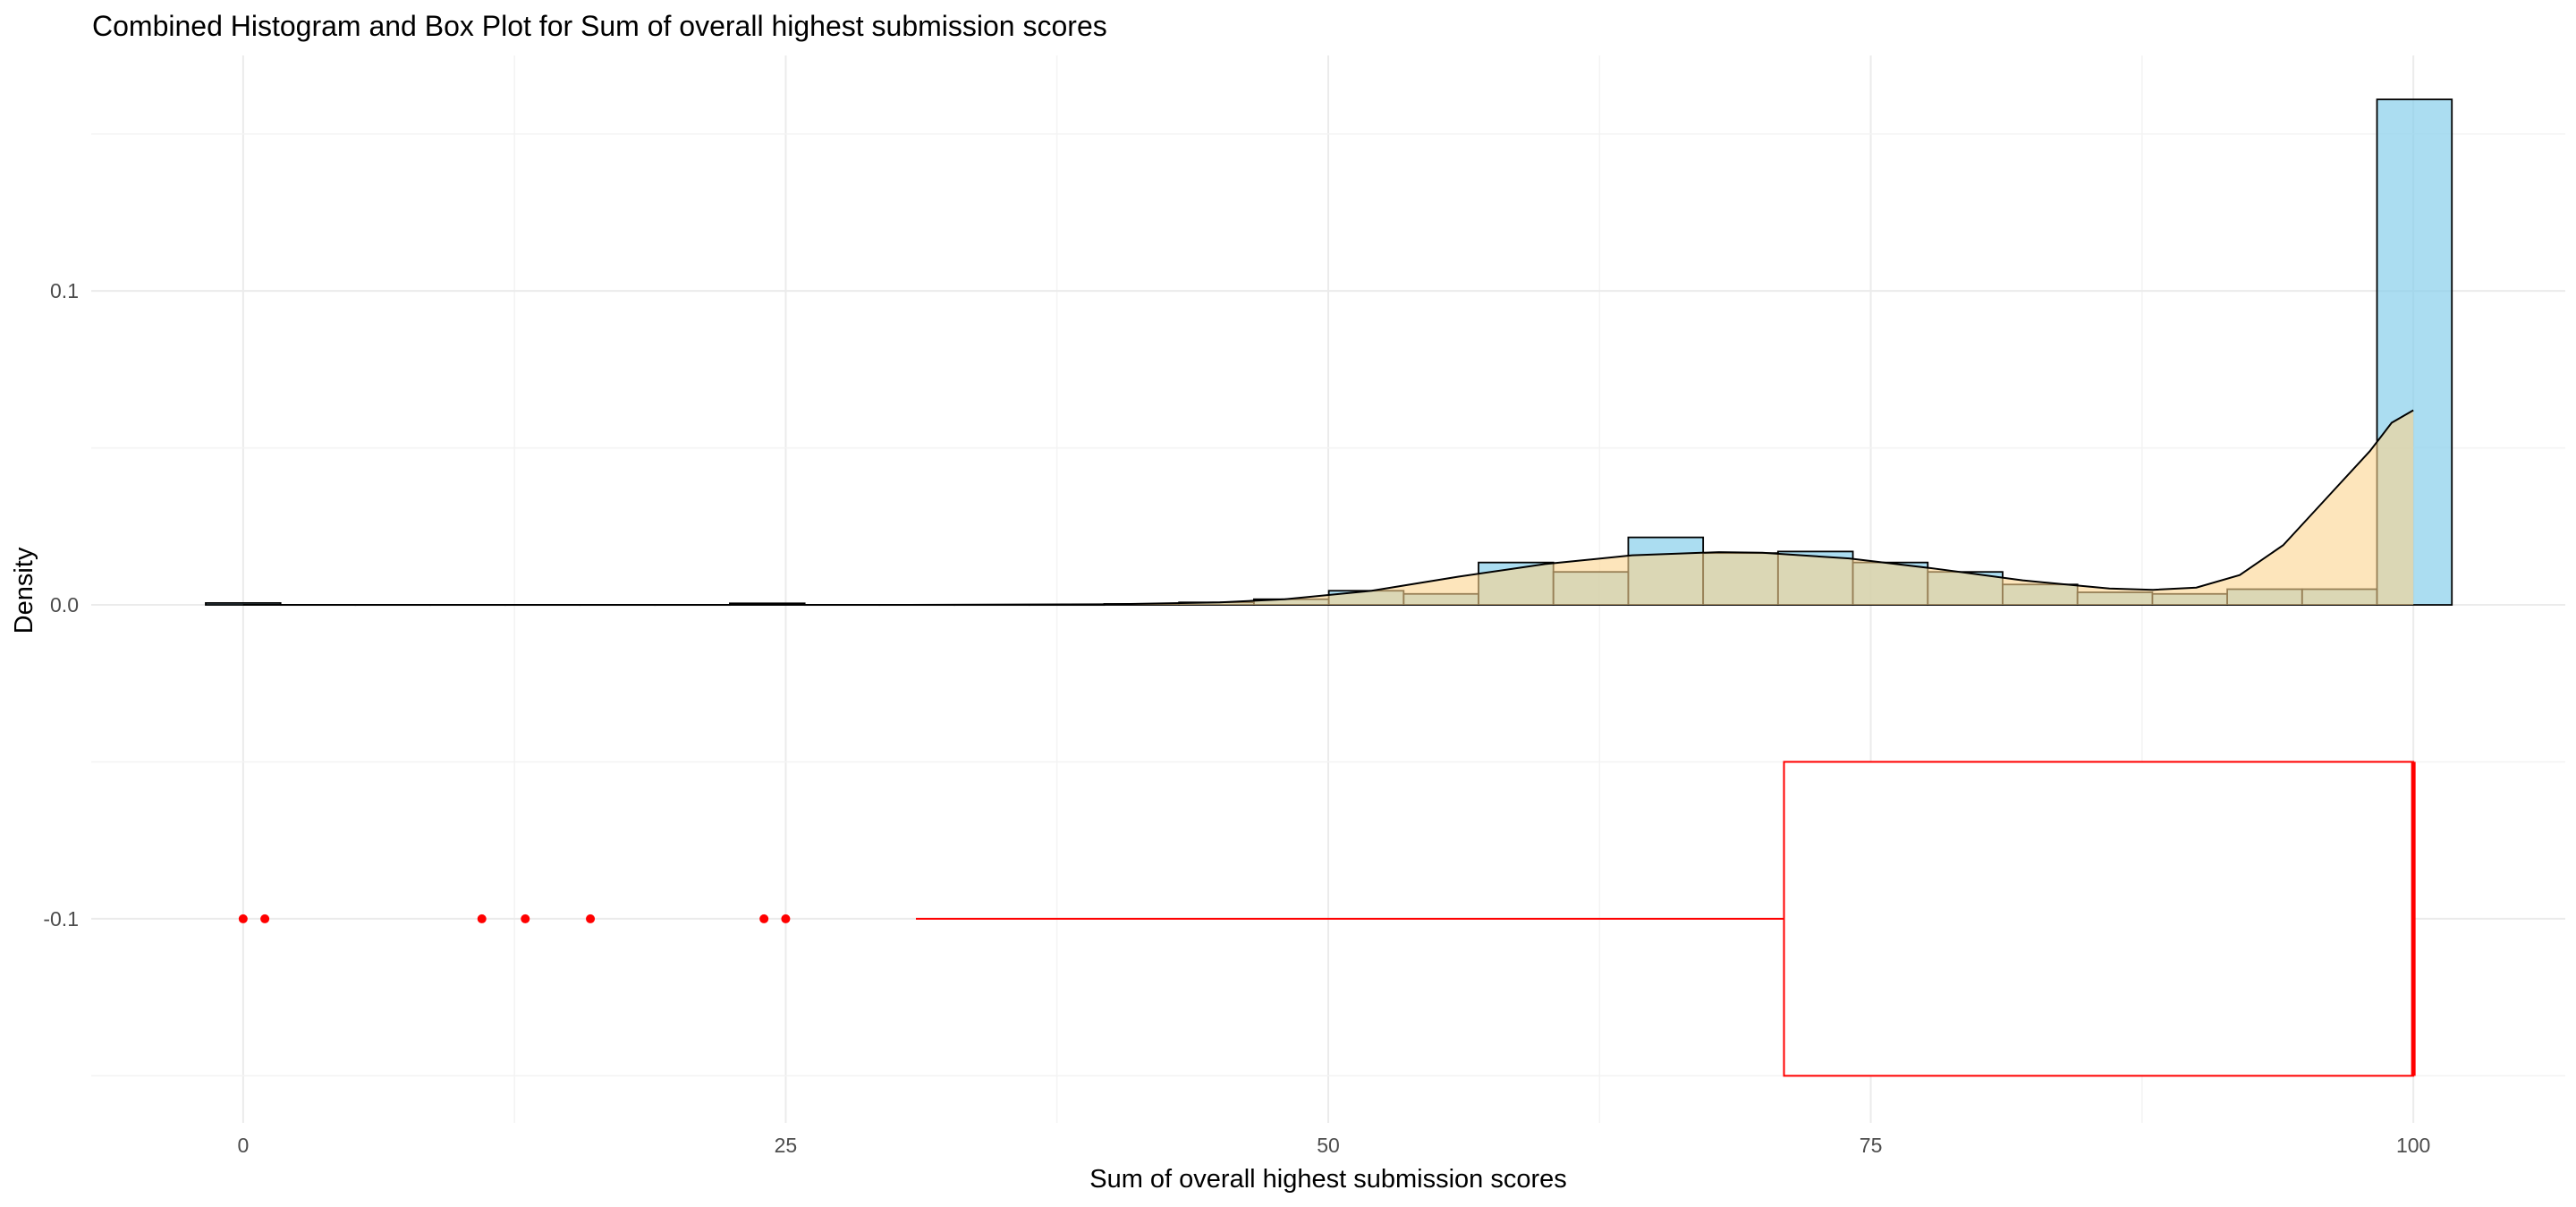 The height and width of the screenshot is (1207, 2576). I want to click on x-tick-label: 100, so click(2413, 1145).